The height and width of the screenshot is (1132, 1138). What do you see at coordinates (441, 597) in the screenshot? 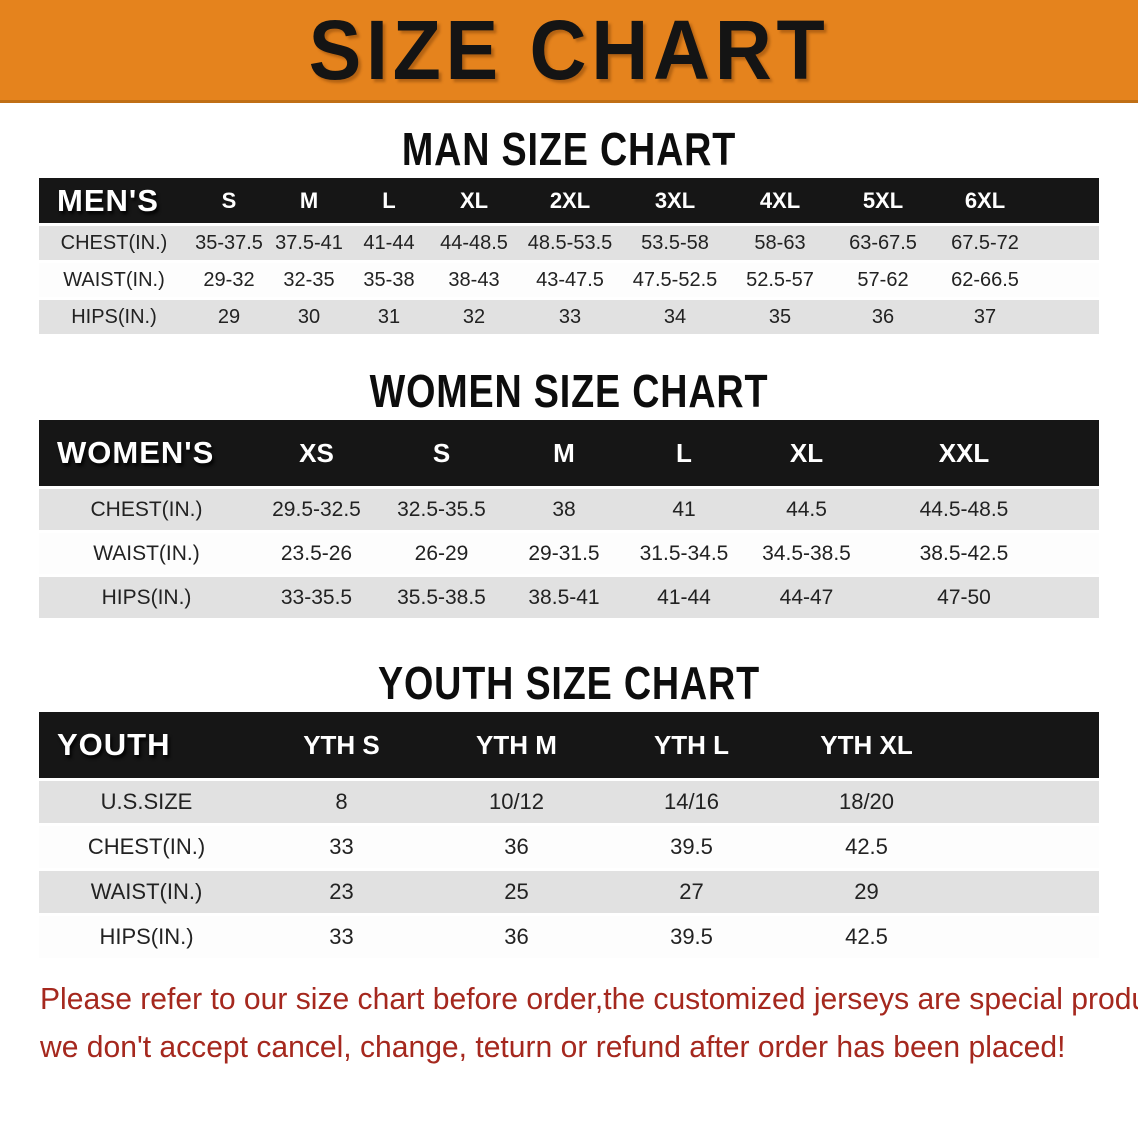
I see `measurement-value: 35.5-38.5` at bounding box center [441, 597].